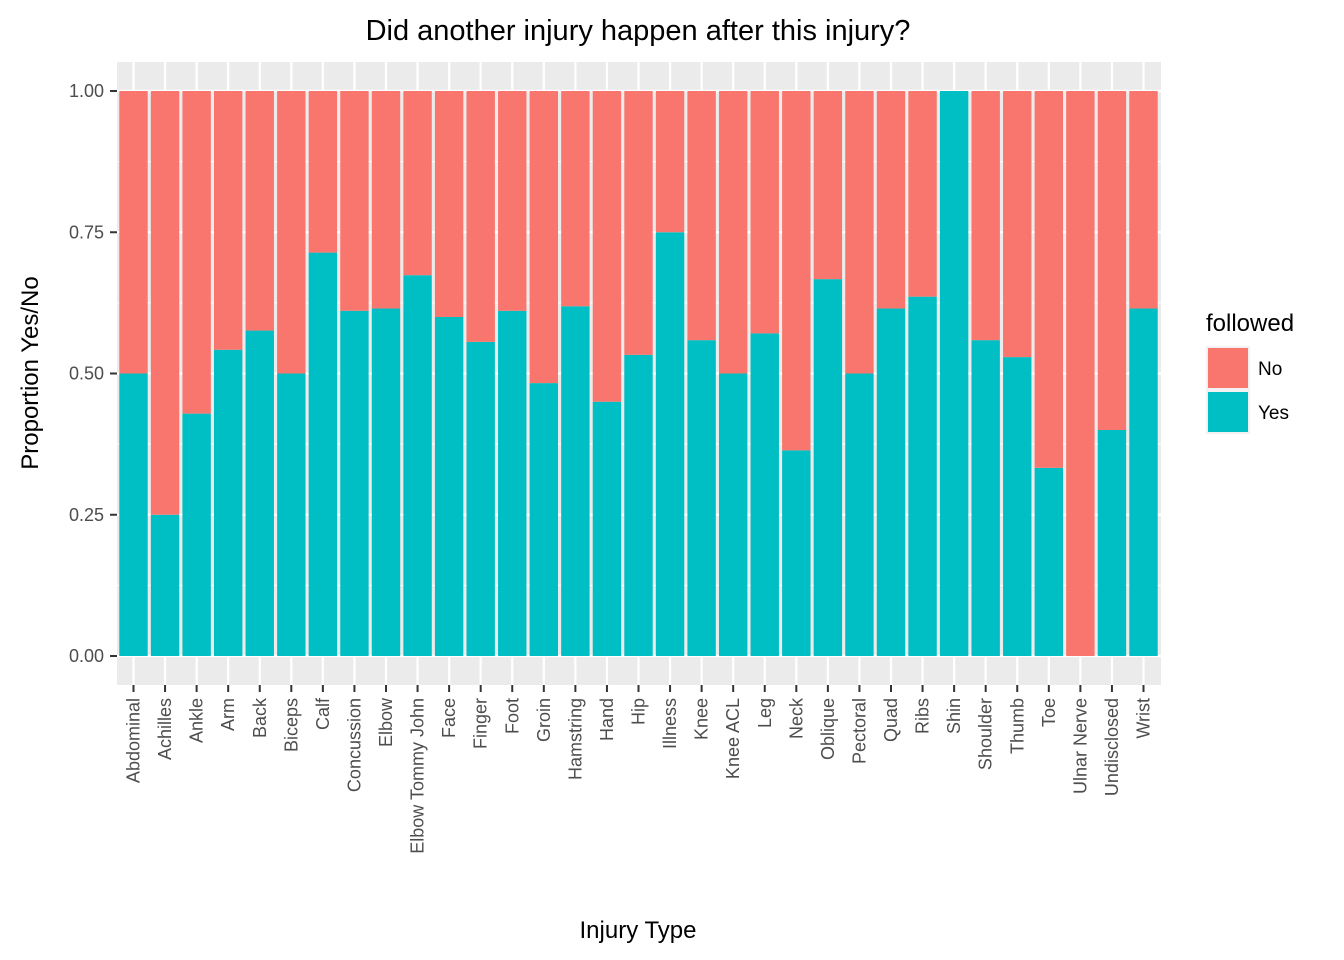 The height and width of the screenshot is (960, 1344). Describe the element at coordinates (165, 303) in the screenshot. I see `bar-segment-no-achilles` at that location.